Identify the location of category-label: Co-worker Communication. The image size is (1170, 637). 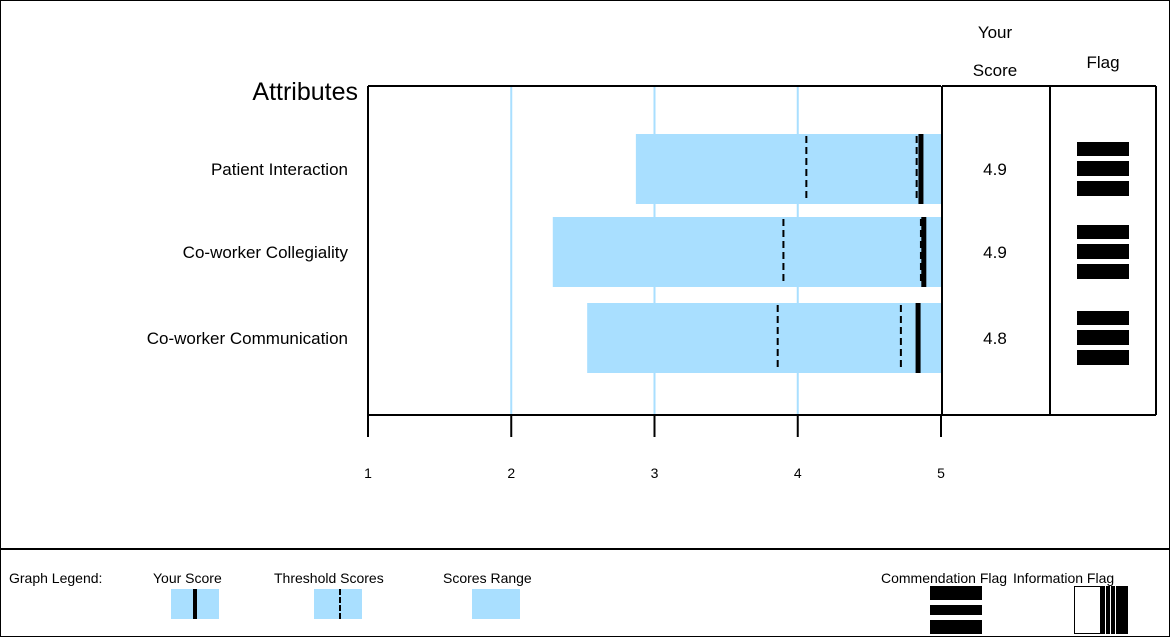
(247, 338).